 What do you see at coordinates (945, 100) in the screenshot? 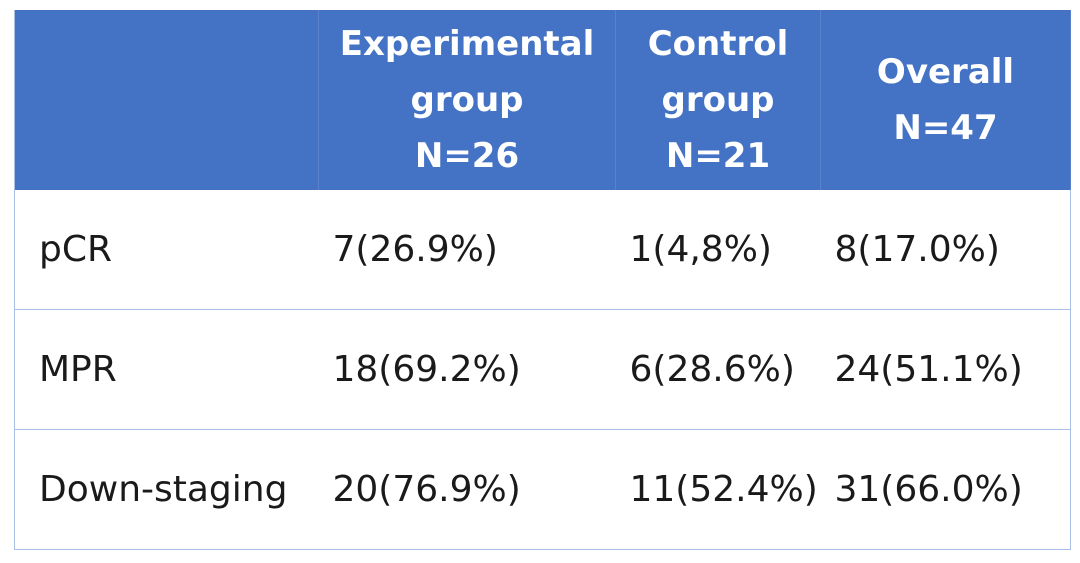
I see `header-cell: Overall N=47` at bounding box center [945, 100].